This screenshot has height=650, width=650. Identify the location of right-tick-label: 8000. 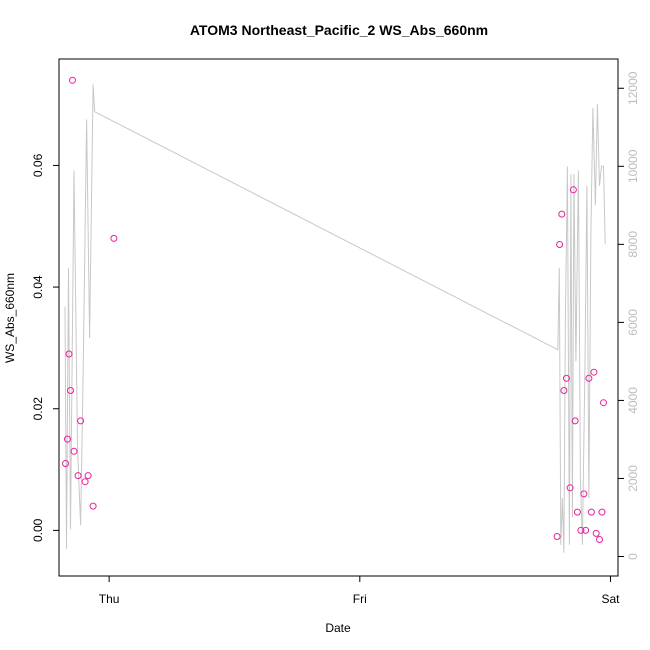
(633, 244).